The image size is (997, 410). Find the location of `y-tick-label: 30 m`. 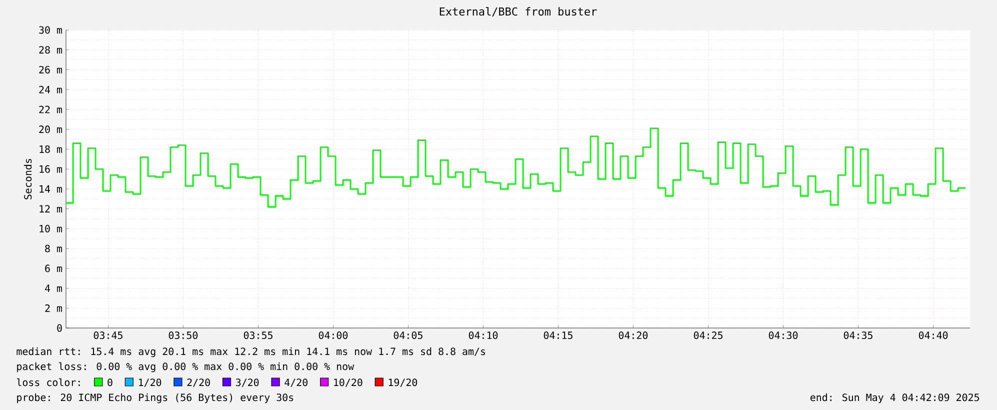

y-tick-label: 30 m is located at coordinates (50, 30).